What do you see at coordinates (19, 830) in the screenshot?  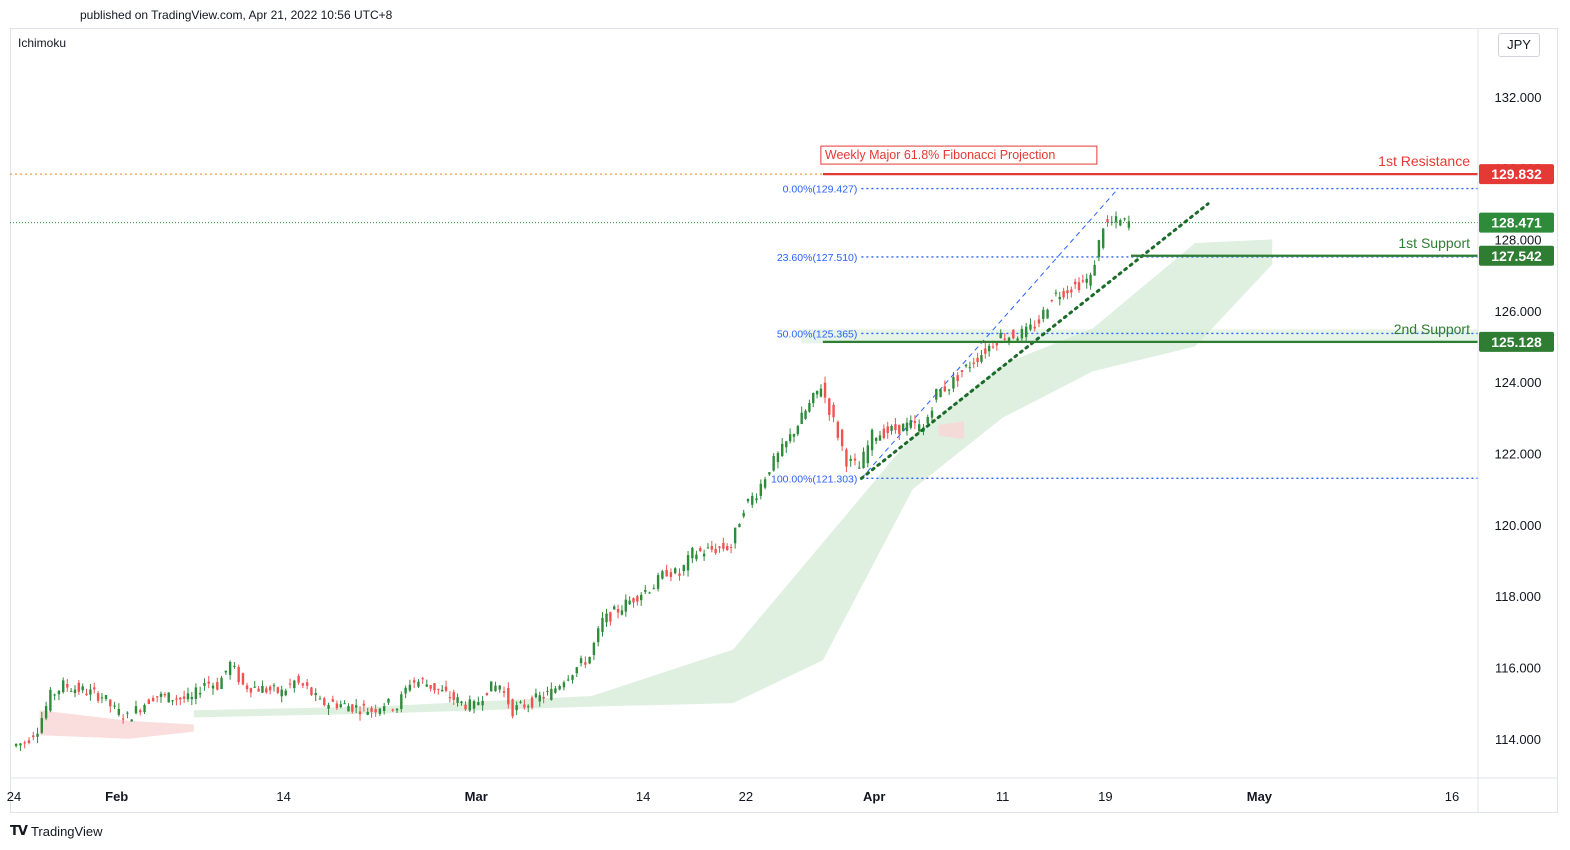 I see `tradingview-logo-icon: 𝗧𝗩` at bounding box center [19, 830].